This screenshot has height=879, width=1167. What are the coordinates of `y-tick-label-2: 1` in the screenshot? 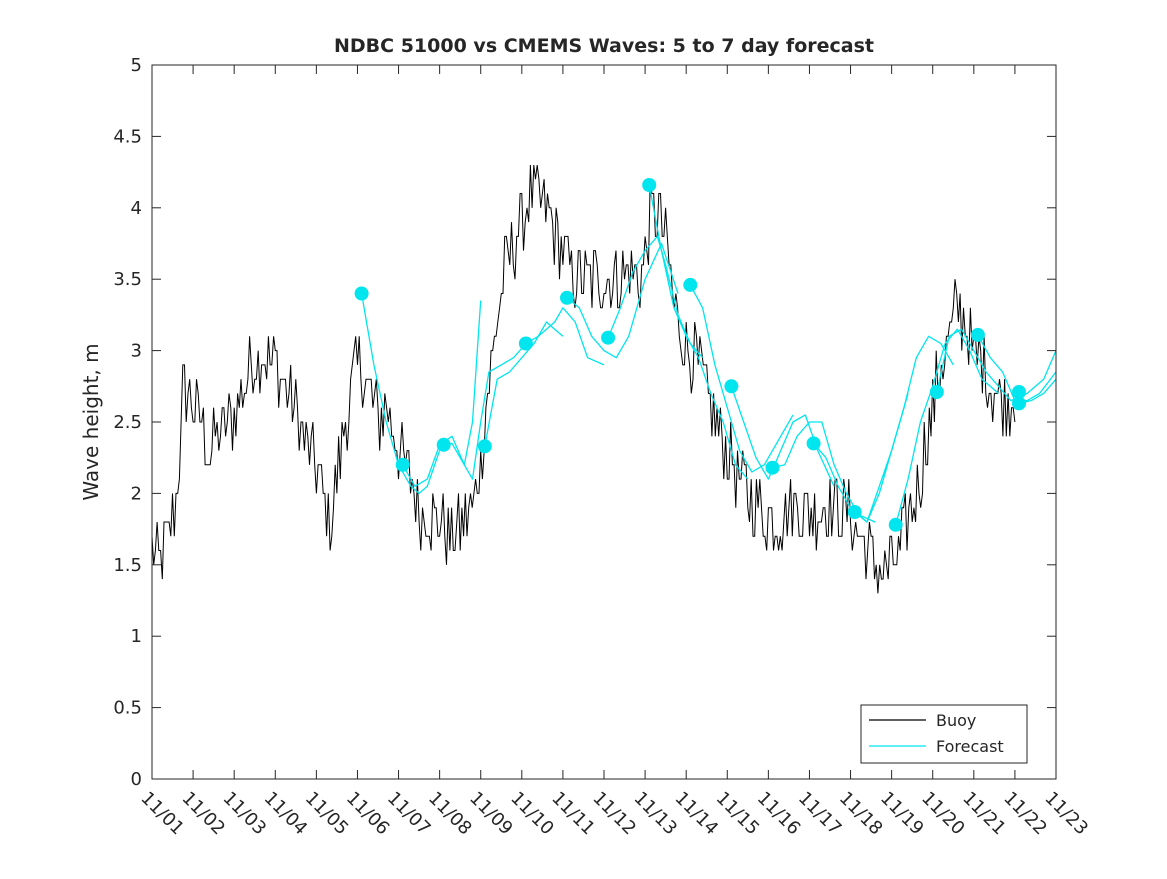 It's located at (136, 636).